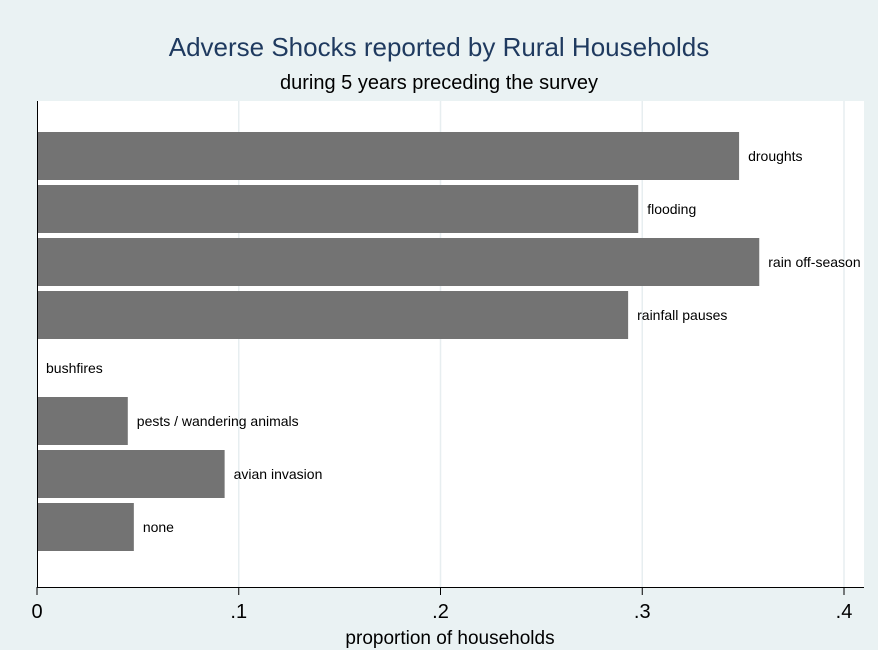  I want to click on x-tick-label: .1, so click(238, 612).